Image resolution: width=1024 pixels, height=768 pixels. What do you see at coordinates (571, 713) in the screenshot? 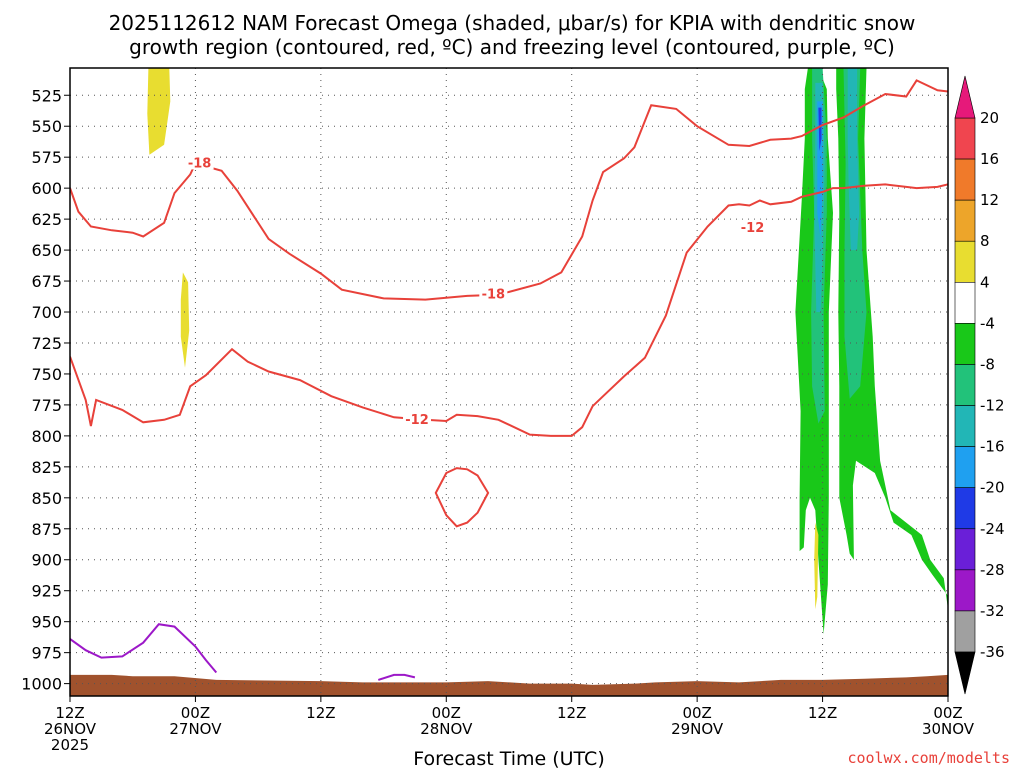
I see `x-tick-label-4-1: 12Z` at bounding box center [571, 713].